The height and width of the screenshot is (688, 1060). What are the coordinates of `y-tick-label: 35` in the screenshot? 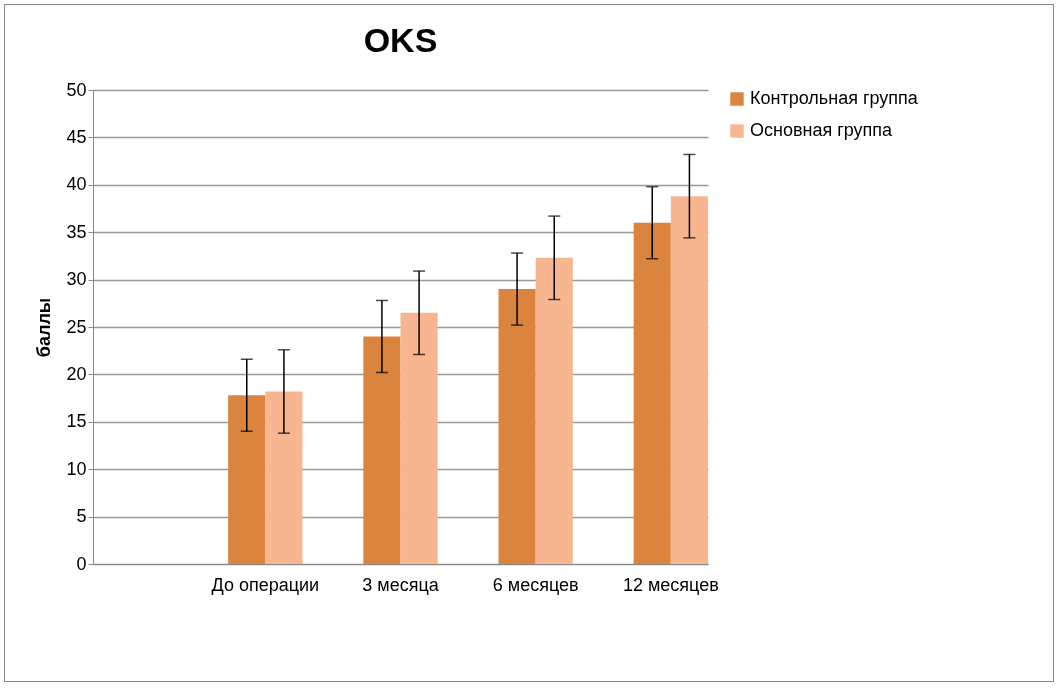 It's located at (76, 231).